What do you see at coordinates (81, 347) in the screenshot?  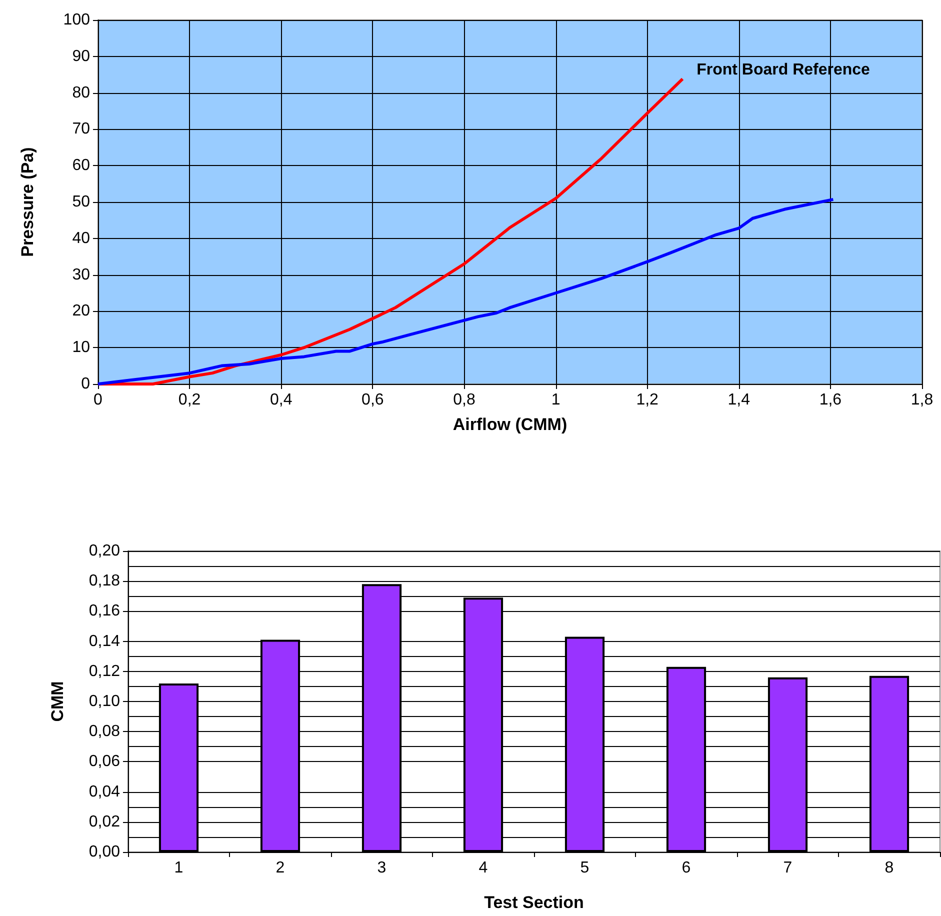 I see `y-tick-label: 10` at bounding box center [81, 347].